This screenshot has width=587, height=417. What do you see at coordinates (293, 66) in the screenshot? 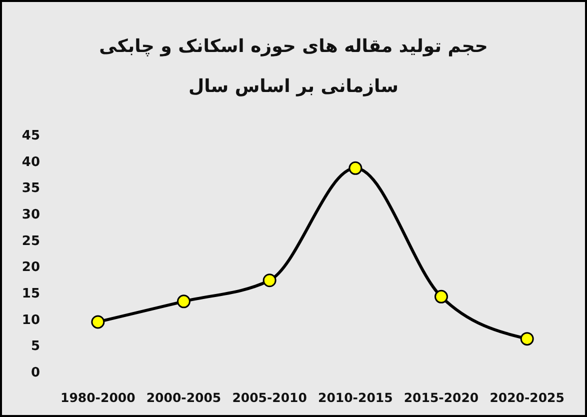
I see `chart-title: حجم تولید مقاله های حوزه اسکانک و چابکی سازمانی بر اساس سال` at bounding box center [293, 66].